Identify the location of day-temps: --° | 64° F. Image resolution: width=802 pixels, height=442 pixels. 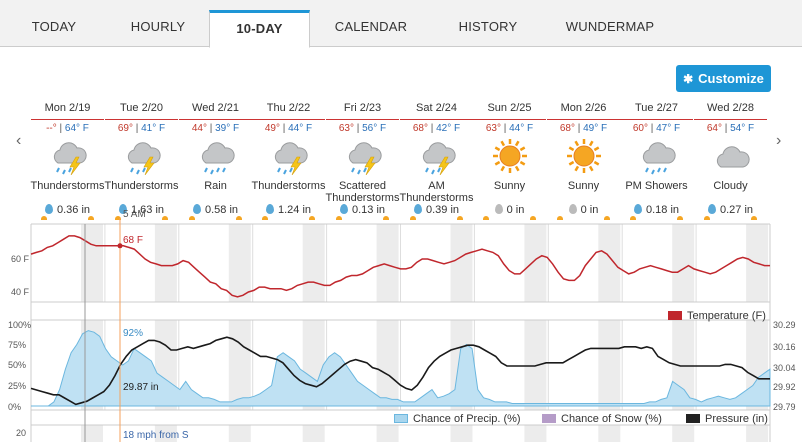
(67, 128).